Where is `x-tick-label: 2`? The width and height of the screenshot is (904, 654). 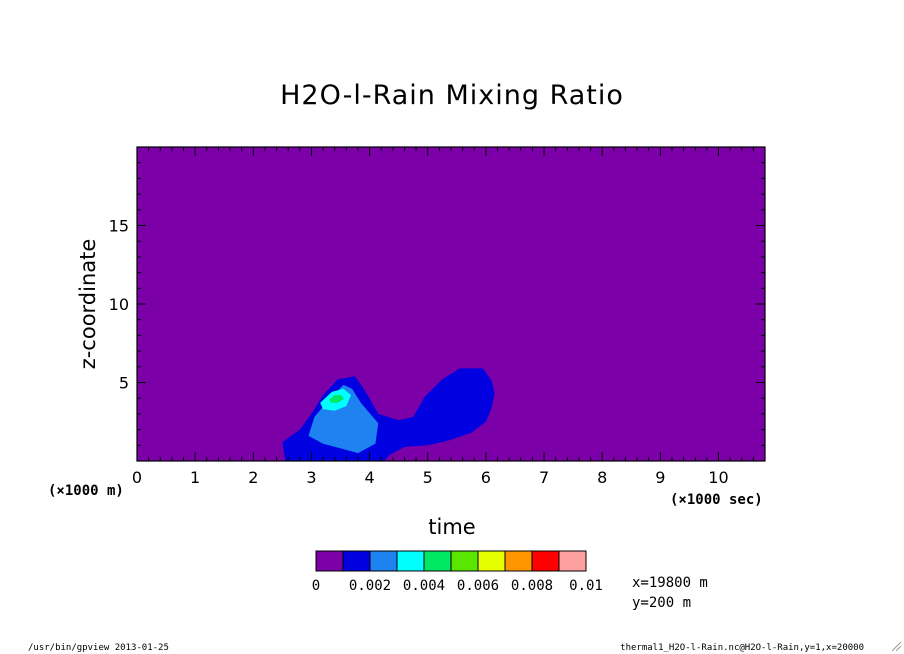
x-tick-label: 2 is located at coordinates (253, 477).